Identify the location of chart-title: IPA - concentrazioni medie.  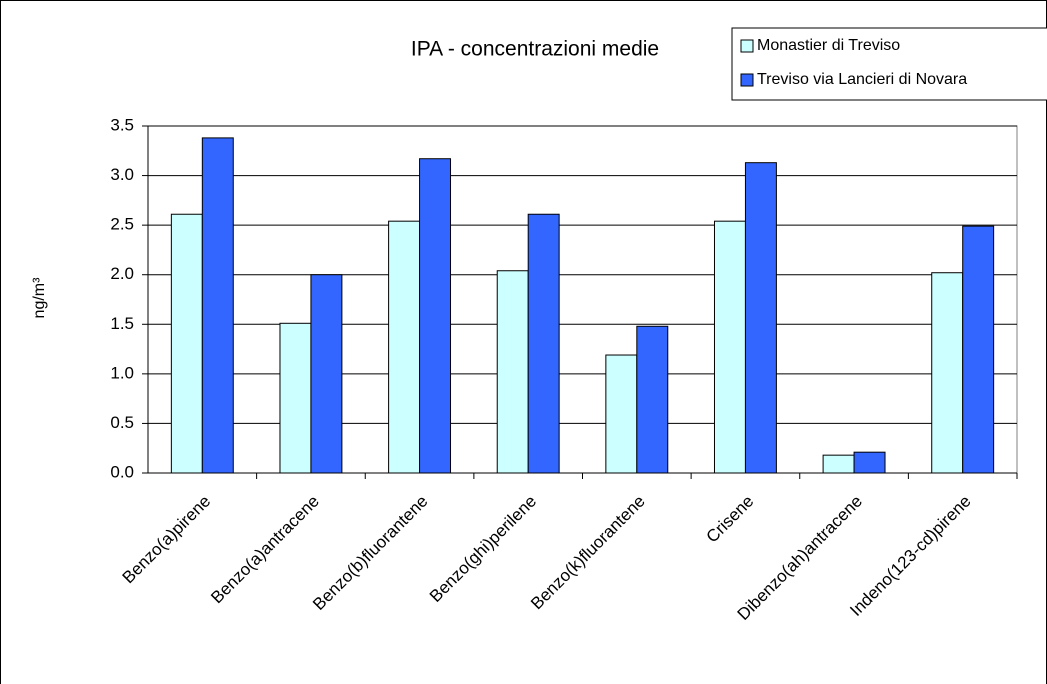
(535, 49).